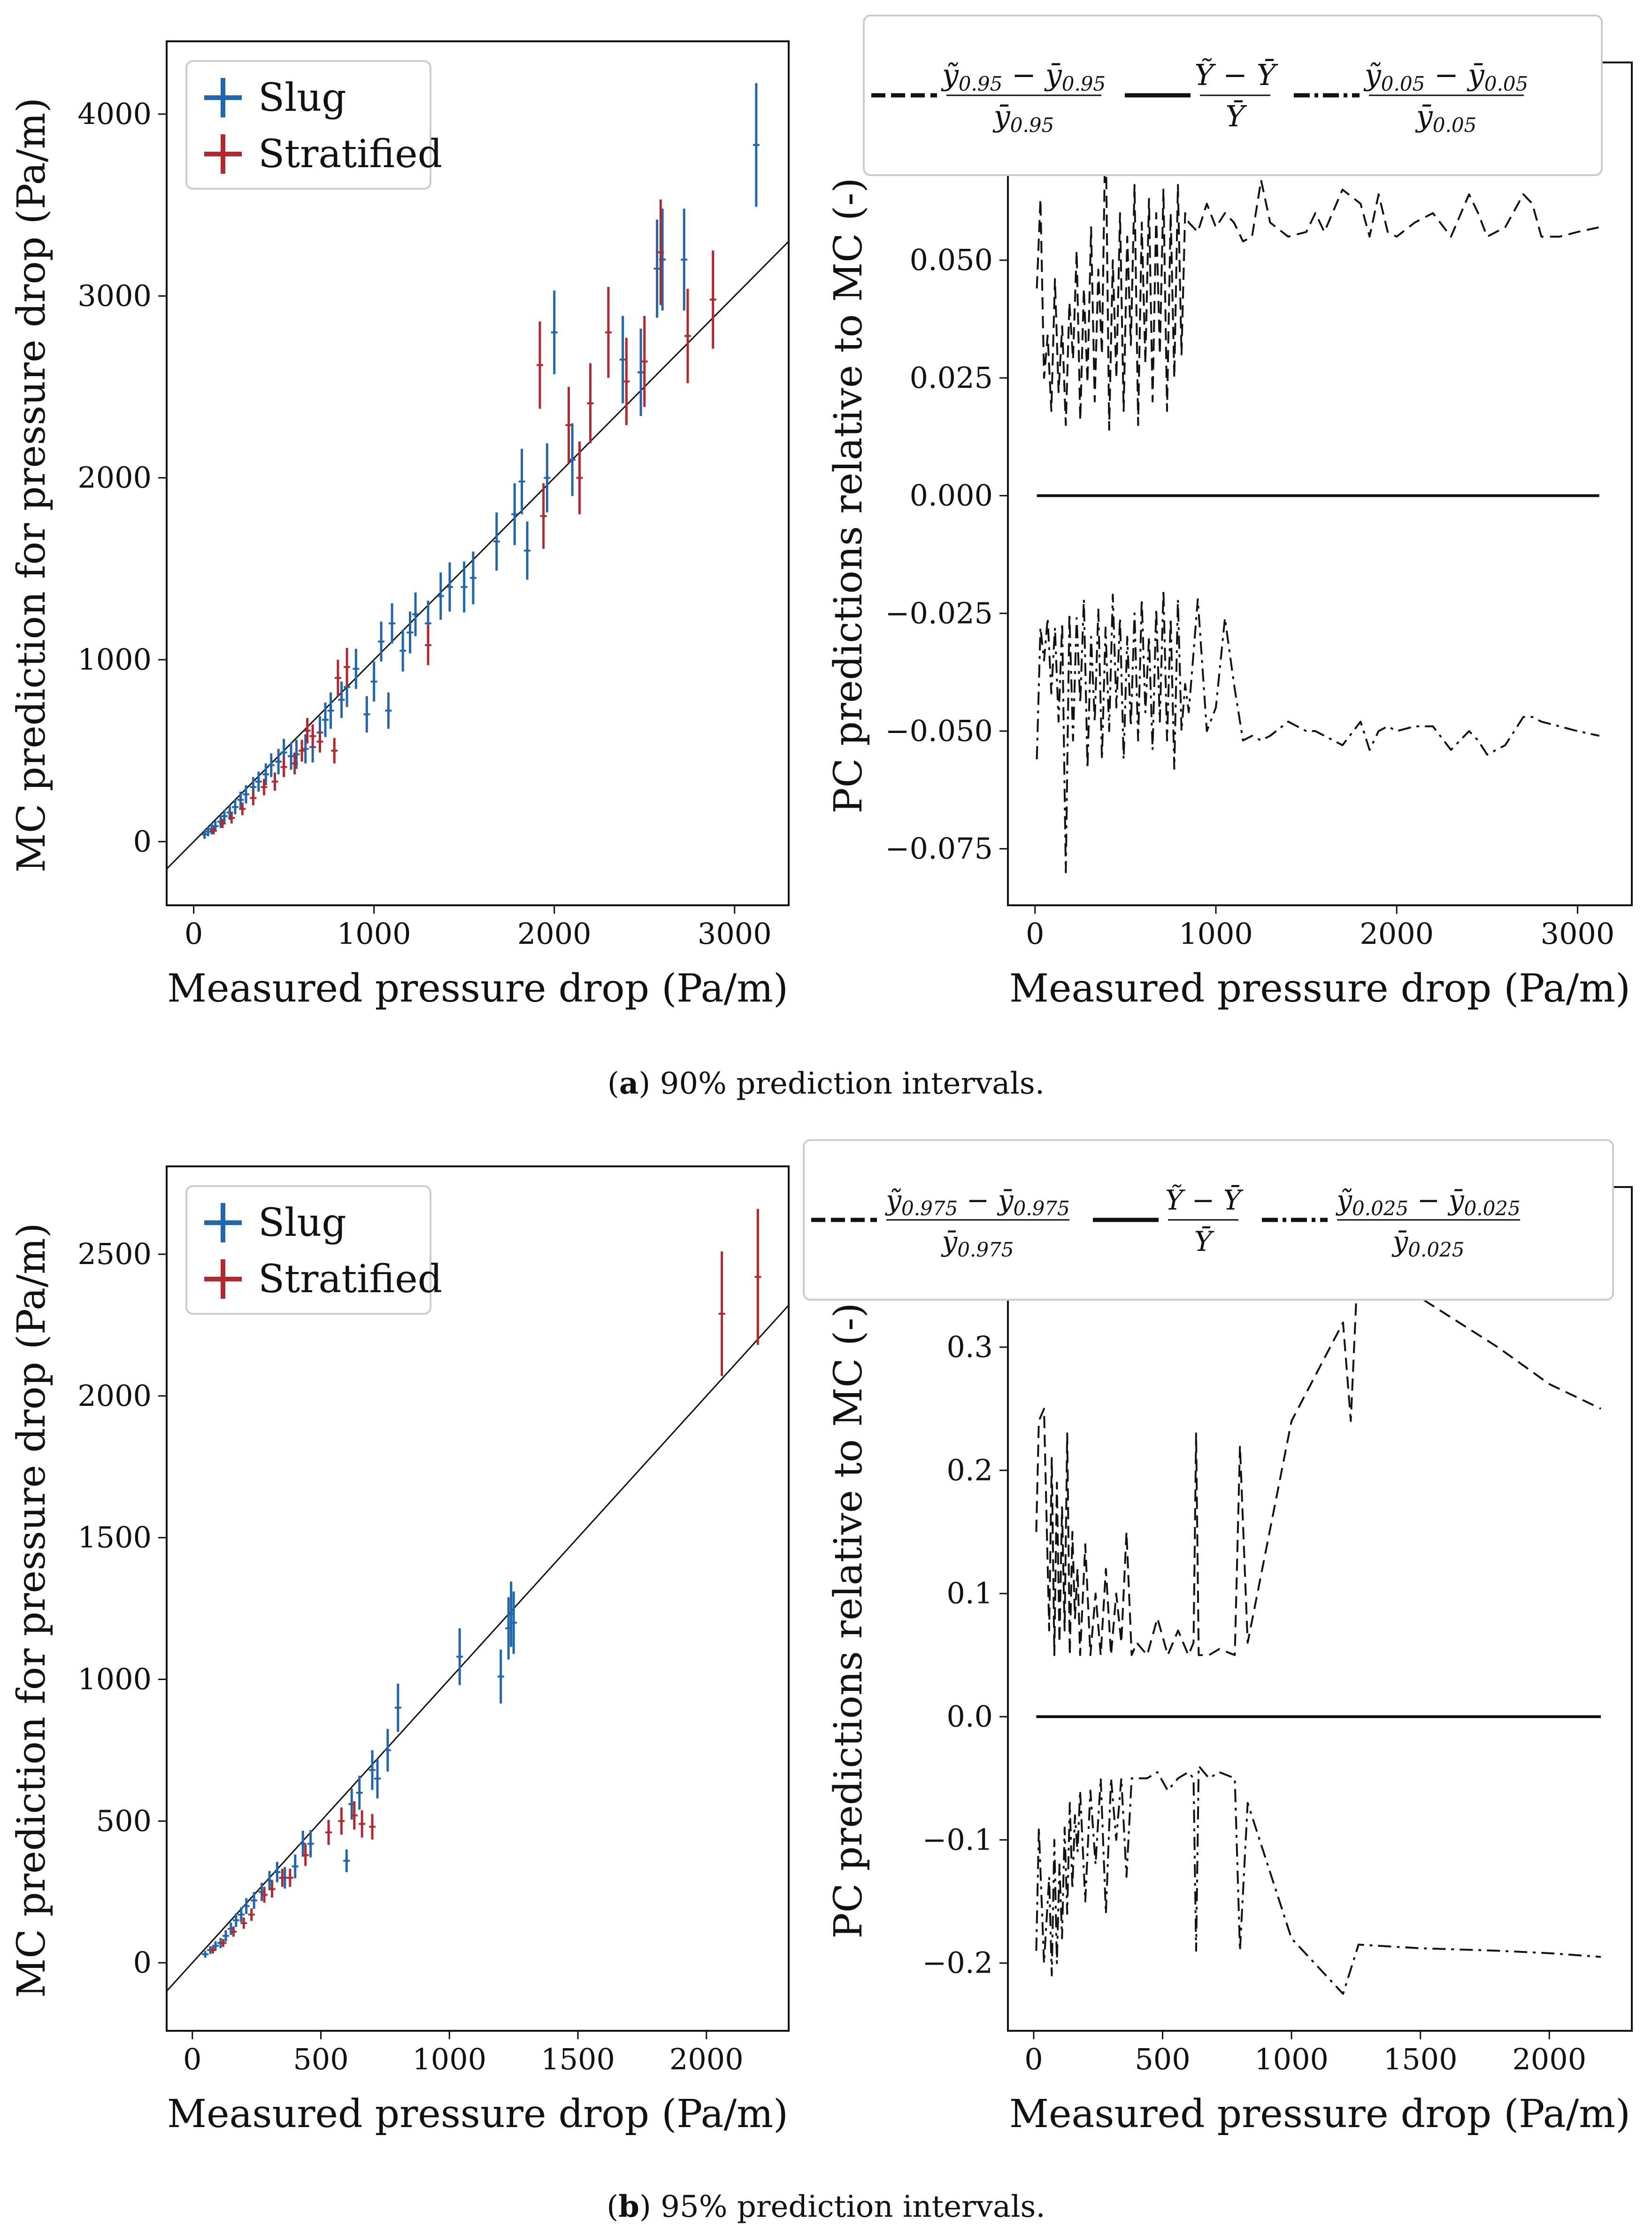 The image size is (1652, 2236). I want to click on y-tick-label: −0.2, so click(958, 1963).